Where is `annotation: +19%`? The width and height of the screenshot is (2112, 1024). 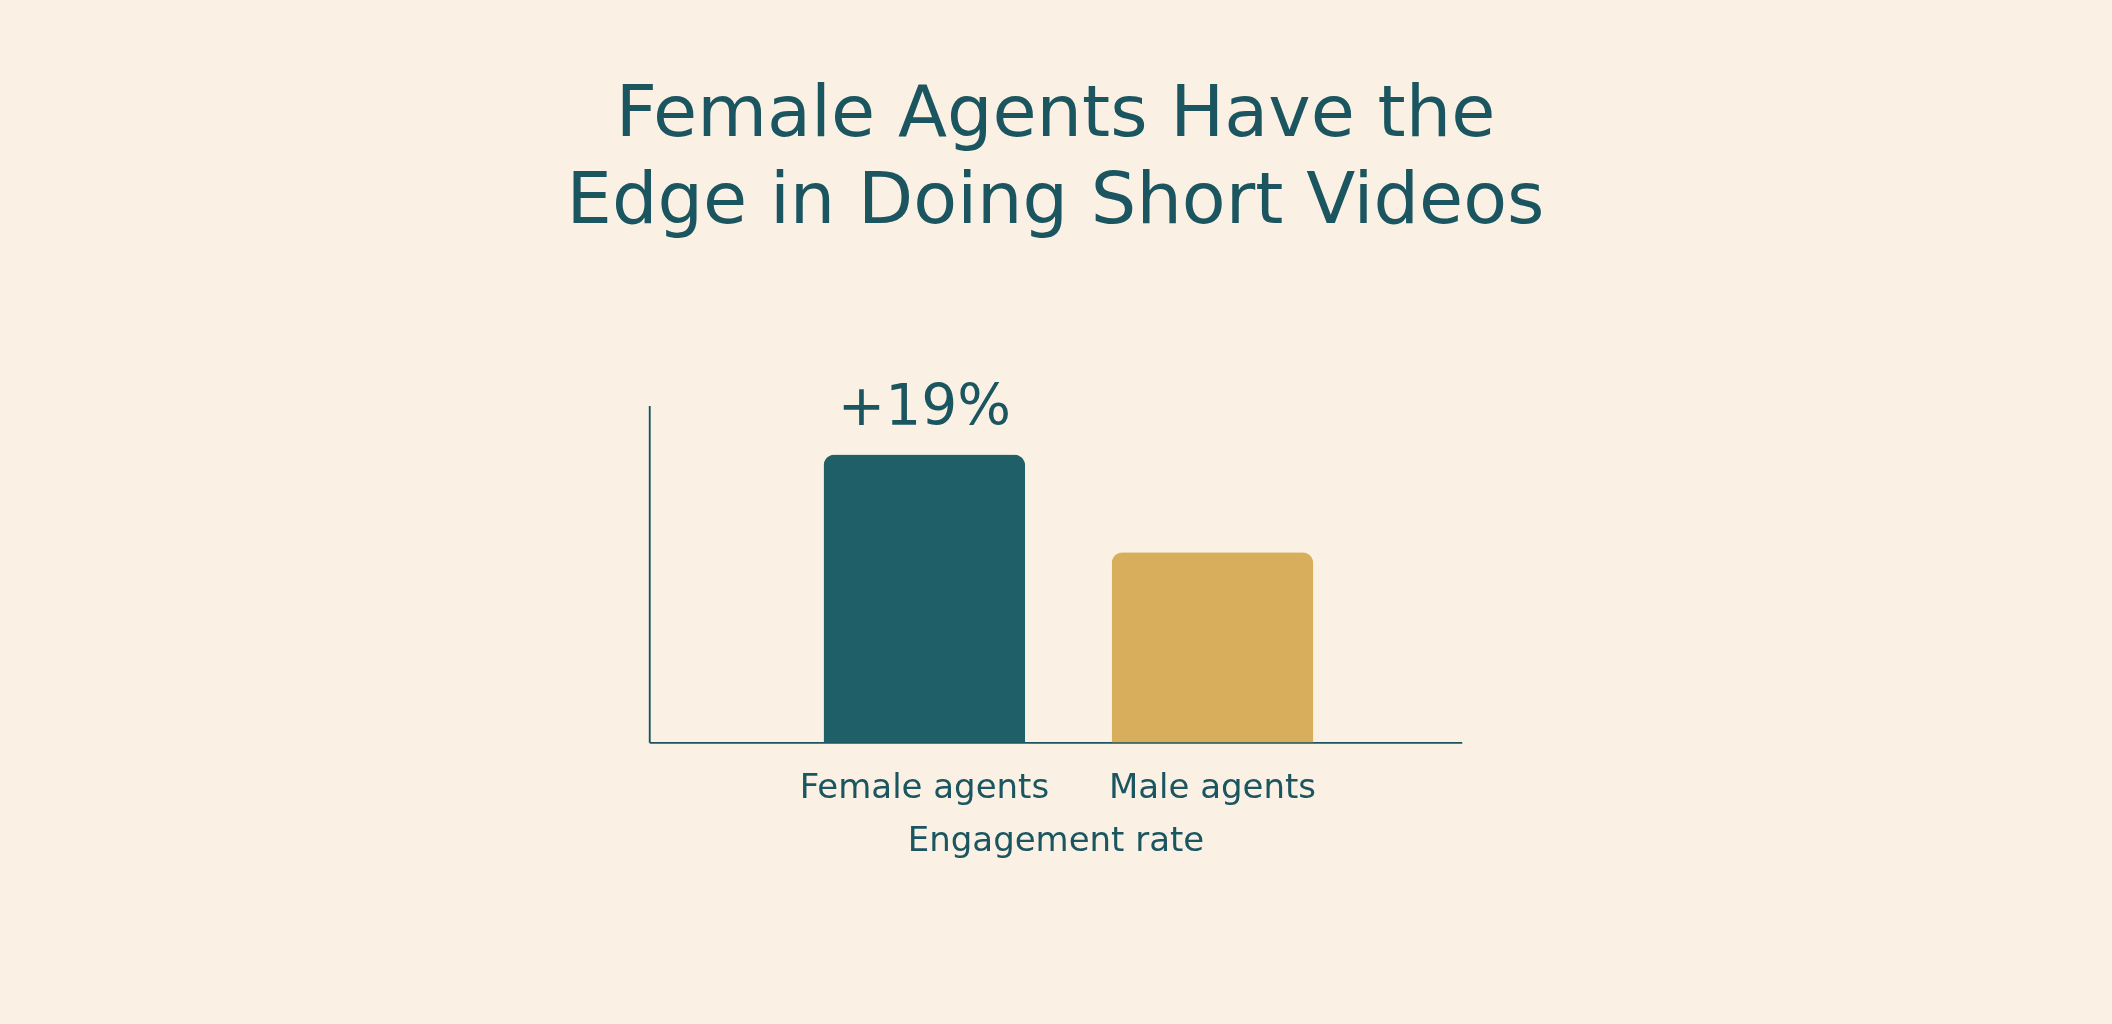
annotation: +19% is located at coordinates (924, 405).